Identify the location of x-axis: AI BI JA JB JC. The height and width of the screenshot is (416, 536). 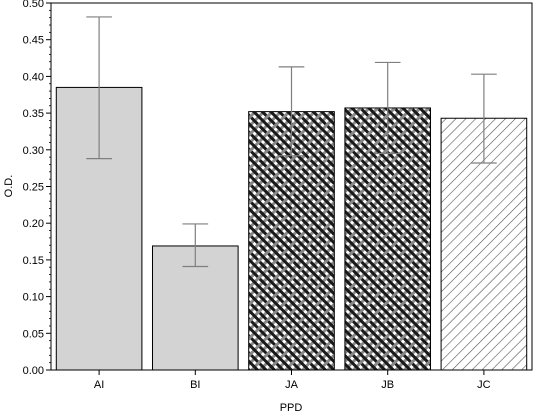
(292, 380).